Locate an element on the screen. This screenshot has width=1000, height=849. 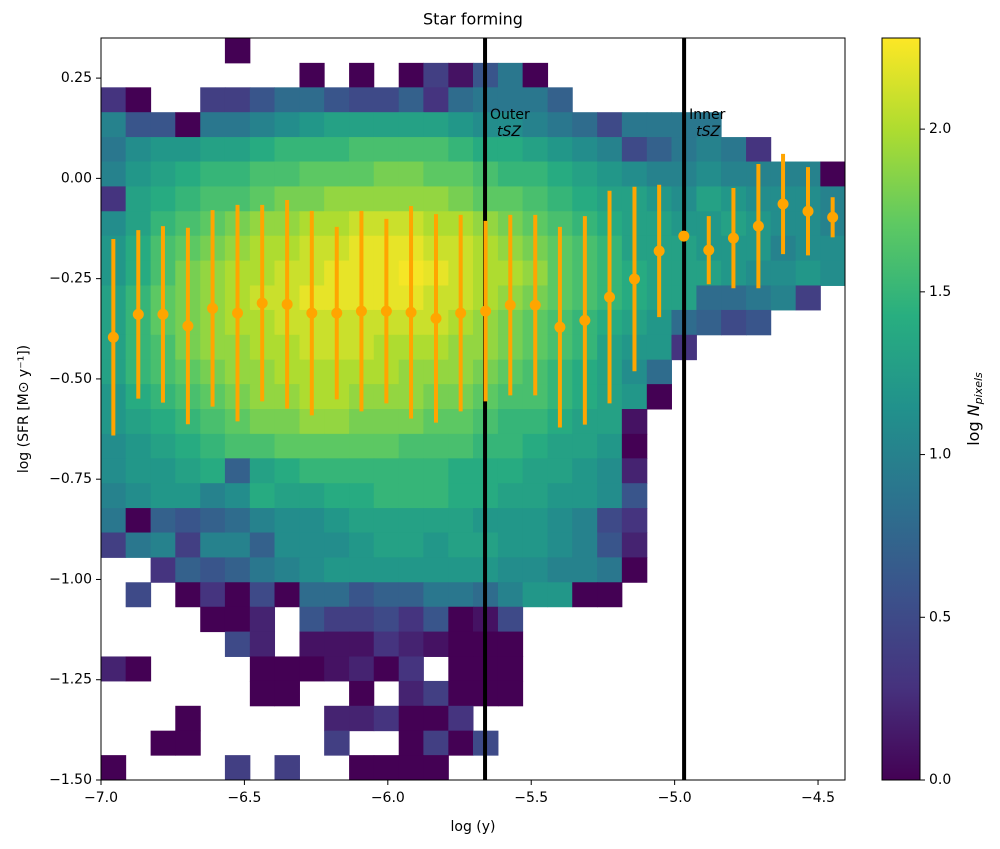
y-tick-label: 0.00 is located at coordinates (76, 178).